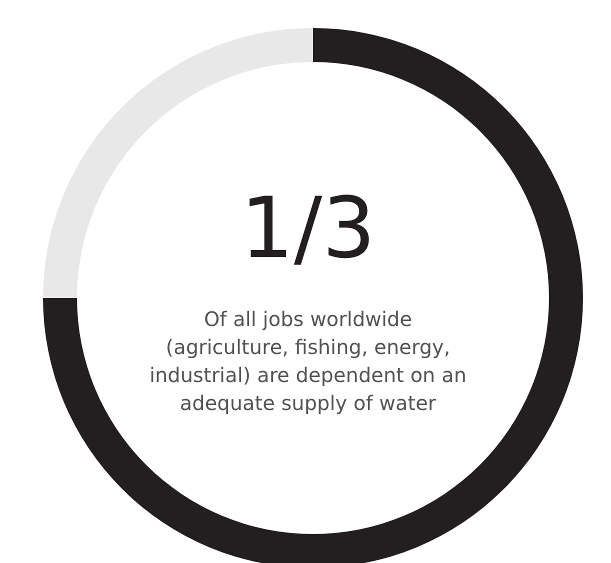 The image size is (611, 563). What do you see at coordinates (308, 228) in the screenshot?
I see `text: 1/3` at bounding box center [308, 228].